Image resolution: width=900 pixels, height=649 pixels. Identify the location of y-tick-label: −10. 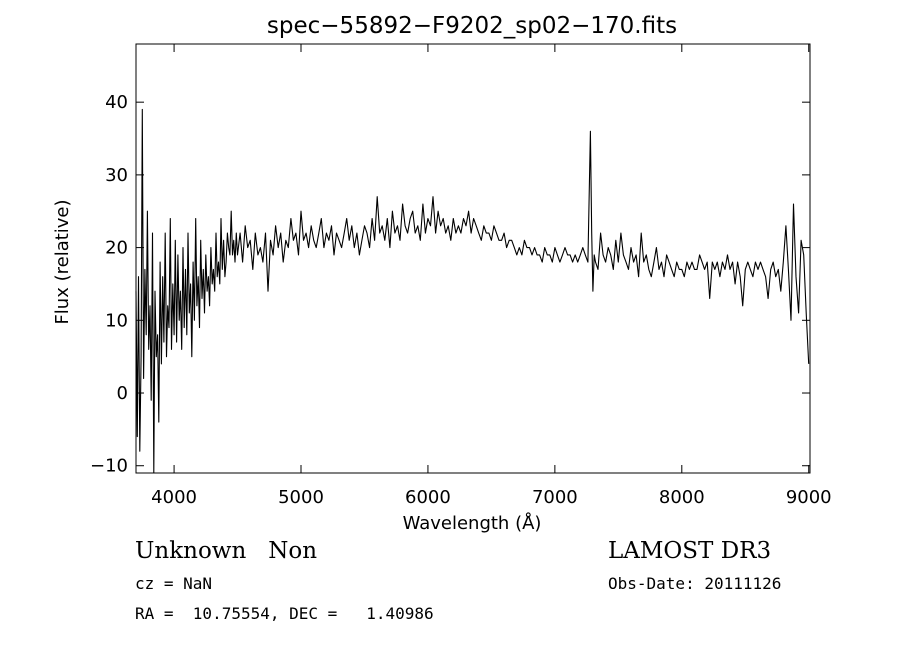
(109, 466).